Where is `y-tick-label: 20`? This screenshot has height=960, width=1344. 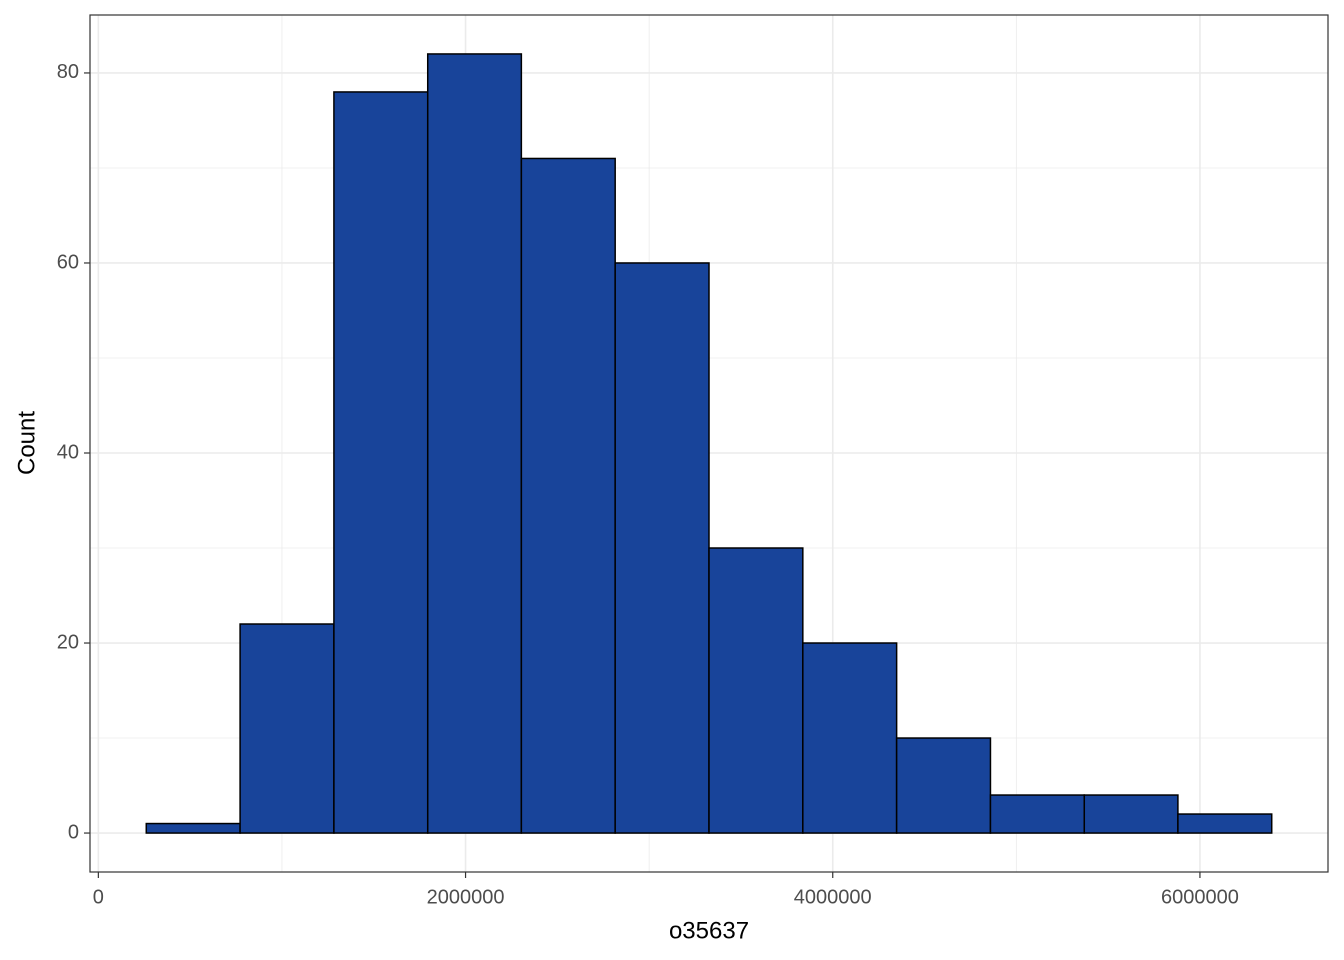
y-tick-label: 20 is located at coordinates (68, 642).